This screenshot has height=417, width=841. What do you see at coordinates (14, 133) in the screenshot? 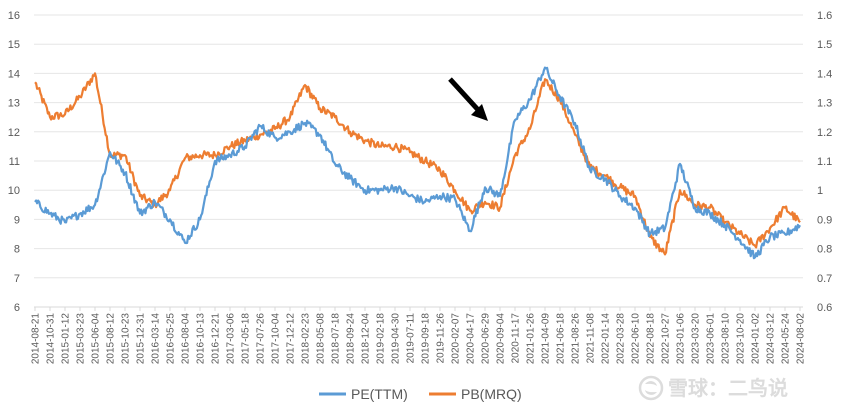
I see `left-tick-label: 12` at bounding box center [14, 133].